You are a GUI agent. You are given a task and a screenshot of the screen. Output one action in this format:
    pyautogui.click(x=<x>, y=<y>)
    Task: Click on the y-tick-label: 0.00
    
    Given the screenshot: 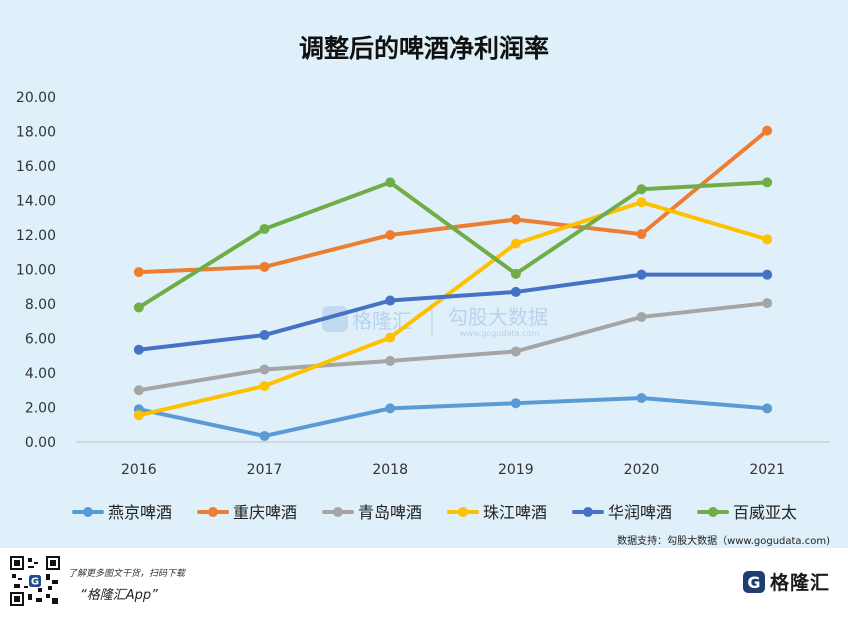 What is the action you would take?
    pyautogui.click(x=40, y=443)
    